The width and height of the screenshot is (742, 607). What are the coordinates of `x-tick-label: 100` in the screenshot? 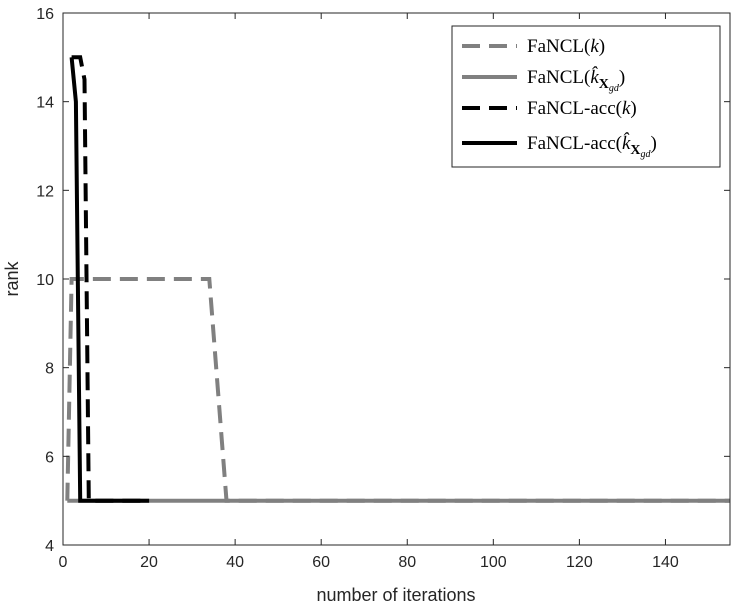 It's located at (493, 562).